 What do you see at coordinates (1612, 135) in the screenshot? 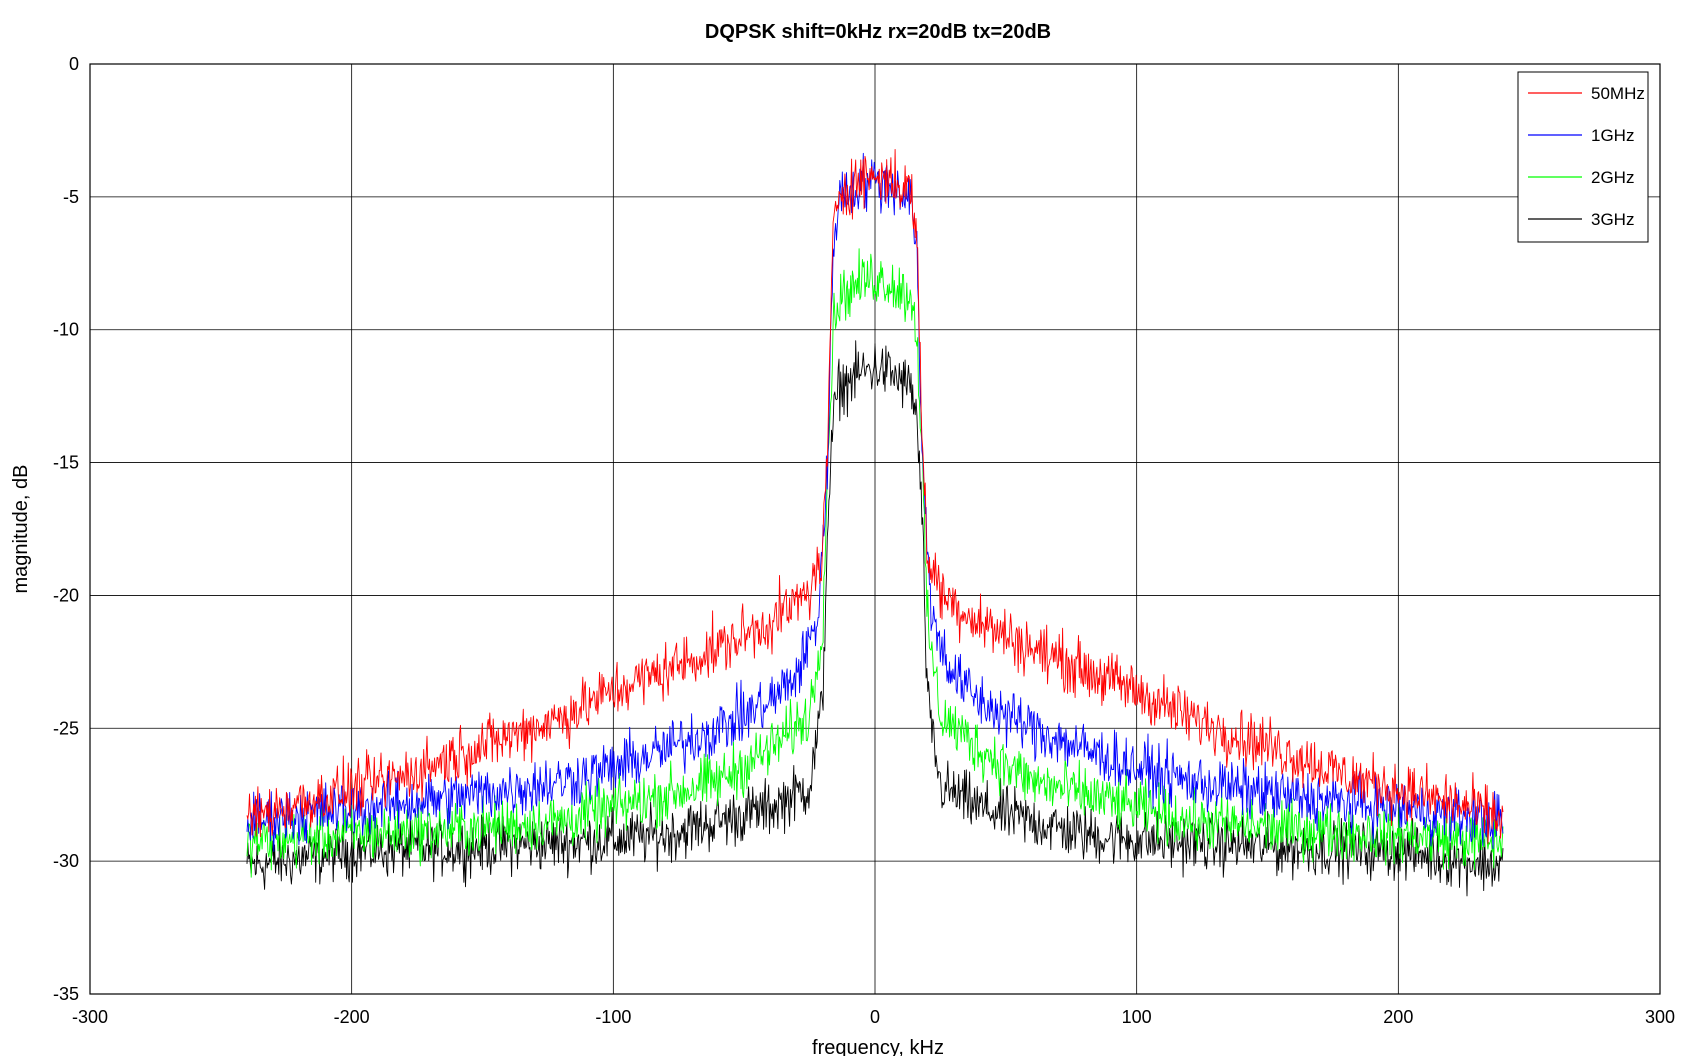
I see `legend-label: 1GHz` at bounding box center [1612, 135].